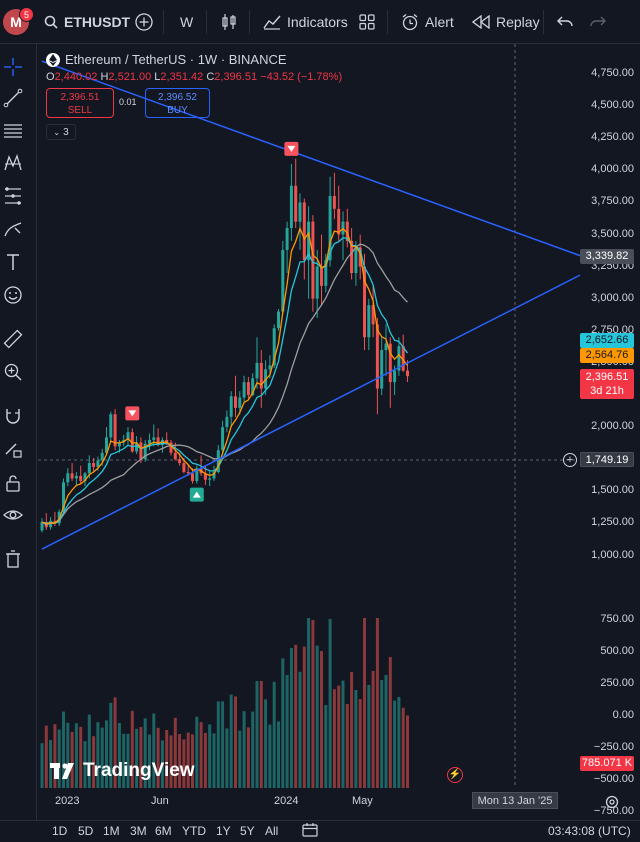 Image resolution: width=640 pixels, height=842 pixels. Describe the element at coordinates (13, 449) in the screenshot. I see `stay-in-drawing-tool` at that location.